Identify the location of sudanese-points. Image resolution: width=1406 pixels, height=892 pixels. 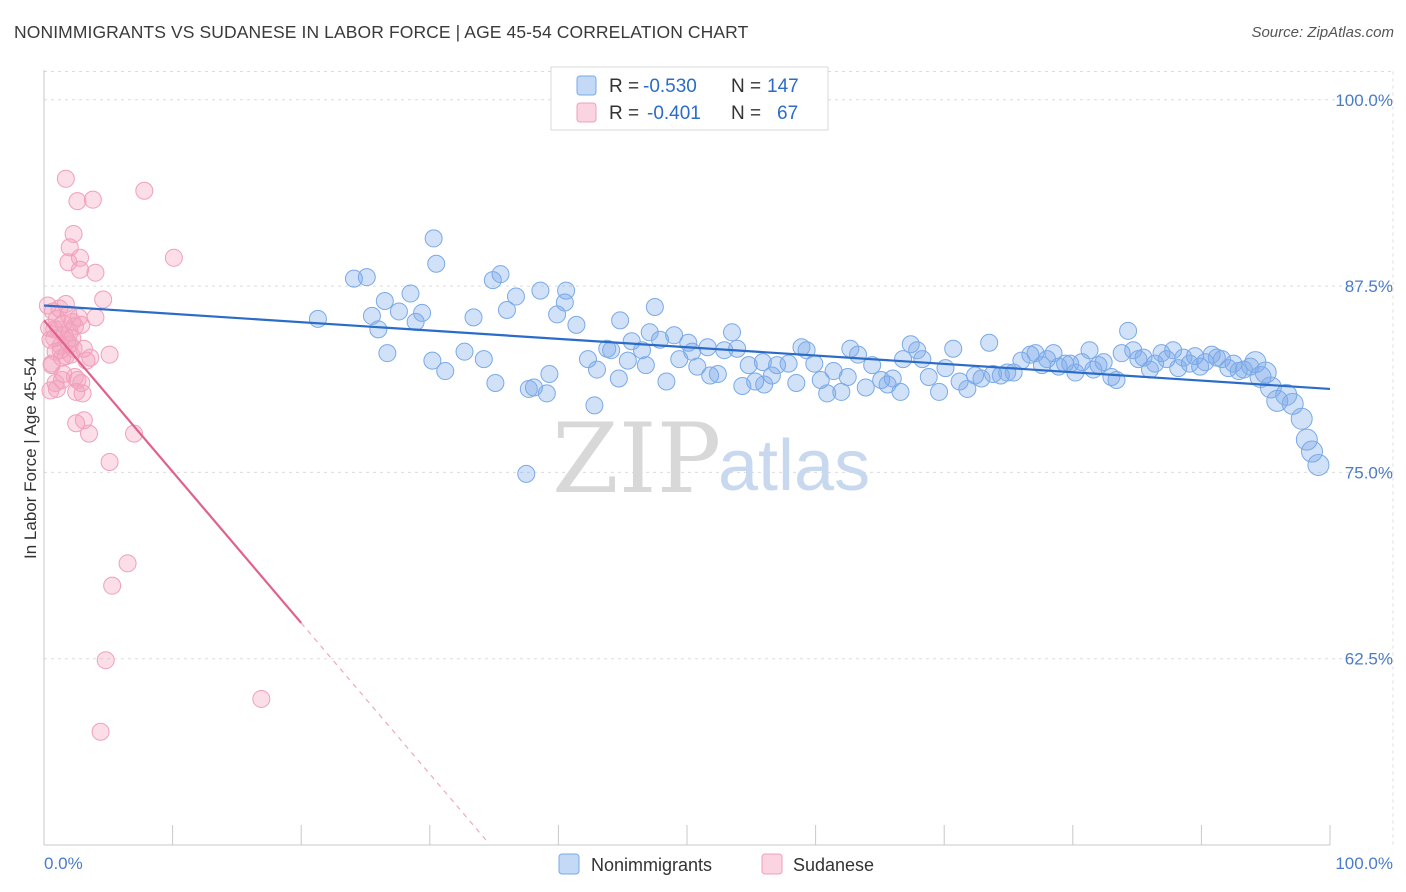
(154, 455).